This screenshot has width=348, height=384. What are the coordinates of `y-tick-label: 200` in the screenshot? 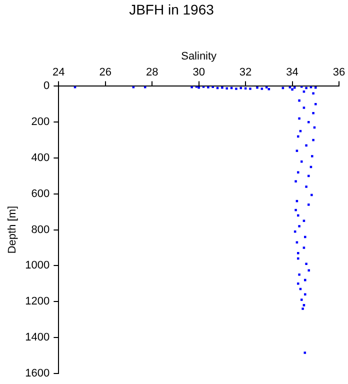 It's located at (40, 122).